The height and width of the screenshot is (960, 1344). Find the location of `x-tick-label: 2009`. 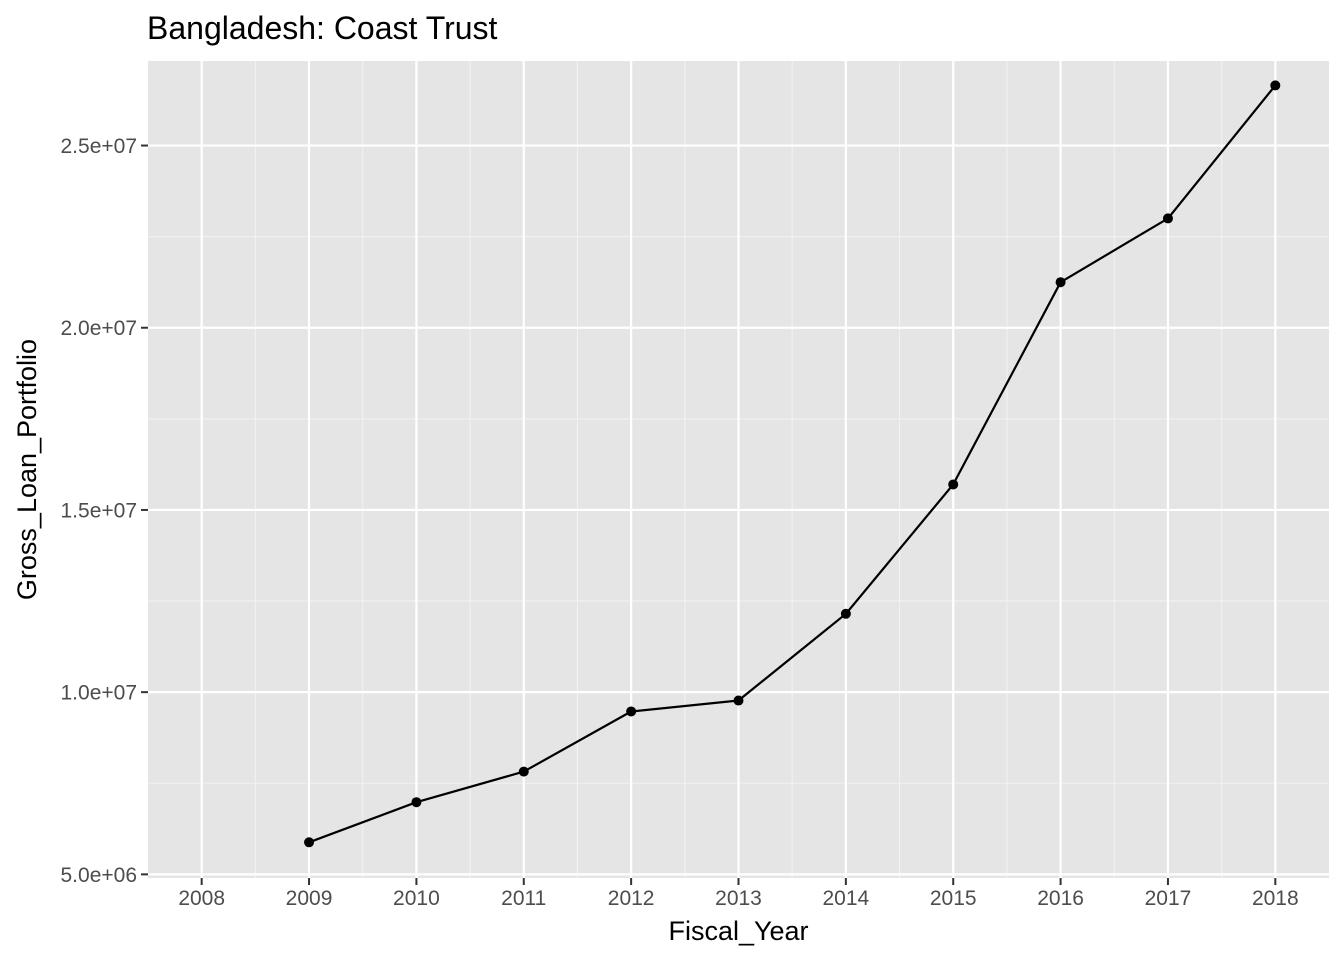

x-tick-label: 2009 is located at coordinates (309, 898).